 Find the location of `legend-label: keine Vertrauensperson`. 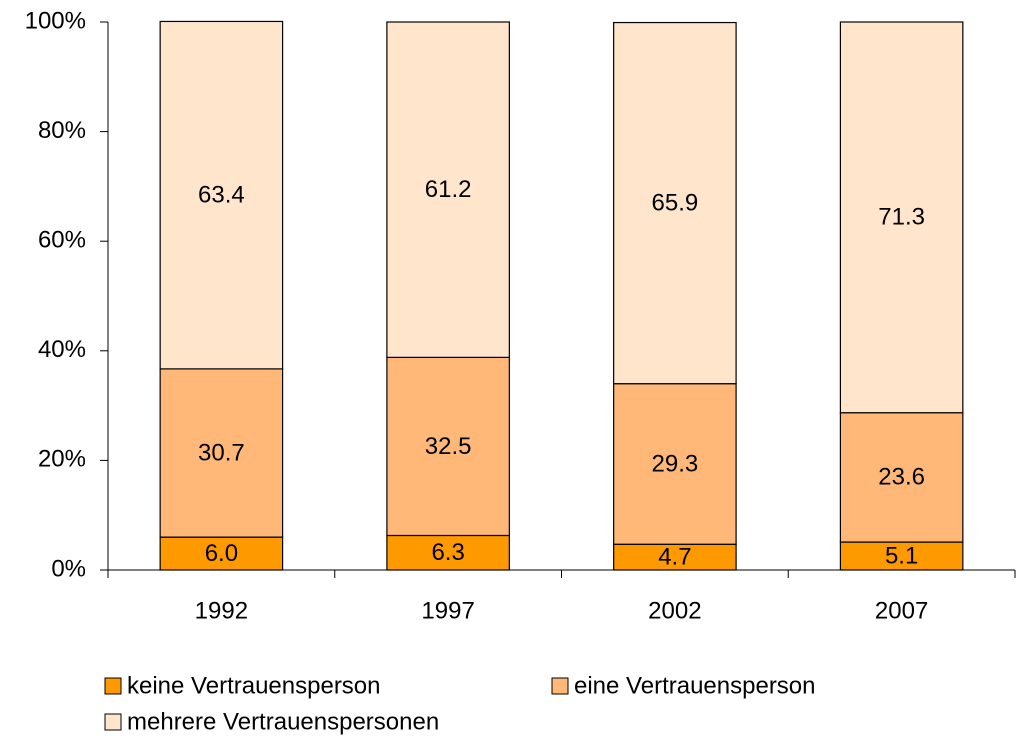

legend-label: keine Vertrauensperson is located at coordinates (254, 685).